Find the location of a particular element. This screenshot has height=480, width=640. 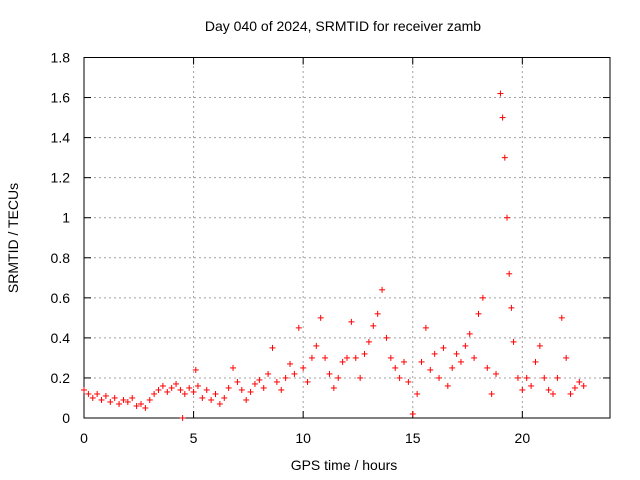

x-axis-label: GPS time / hours is located at coordinates (344, 465).